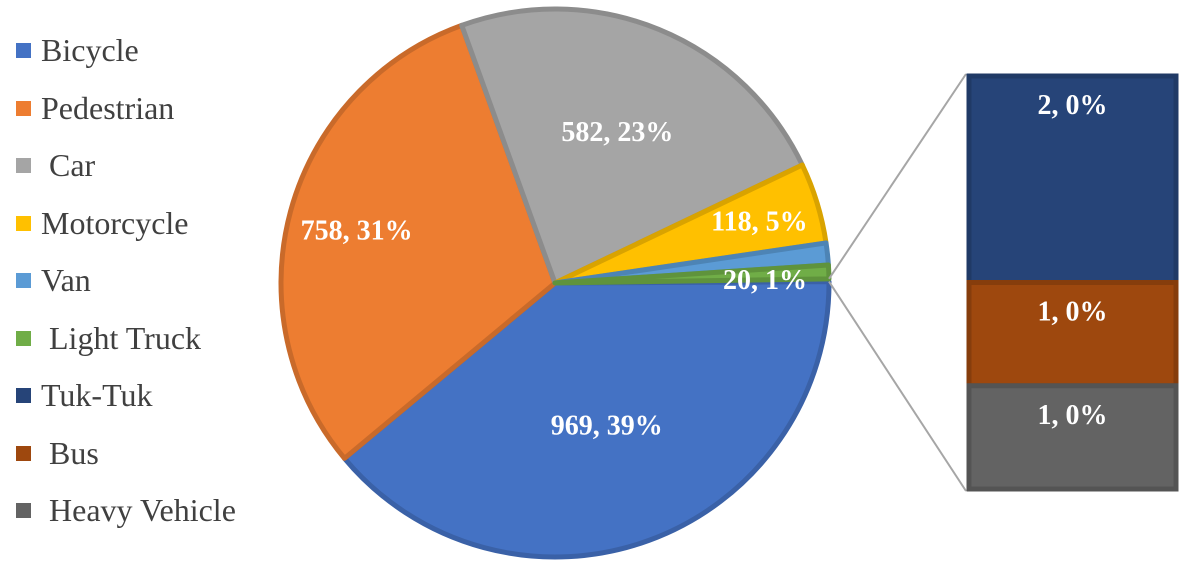 This screenshot has width=1190, height=563. What do you see at coordinates (115, 222) in the screenshot?
I see `legend-label: Motorcycle` at bounding box center [115, 222].